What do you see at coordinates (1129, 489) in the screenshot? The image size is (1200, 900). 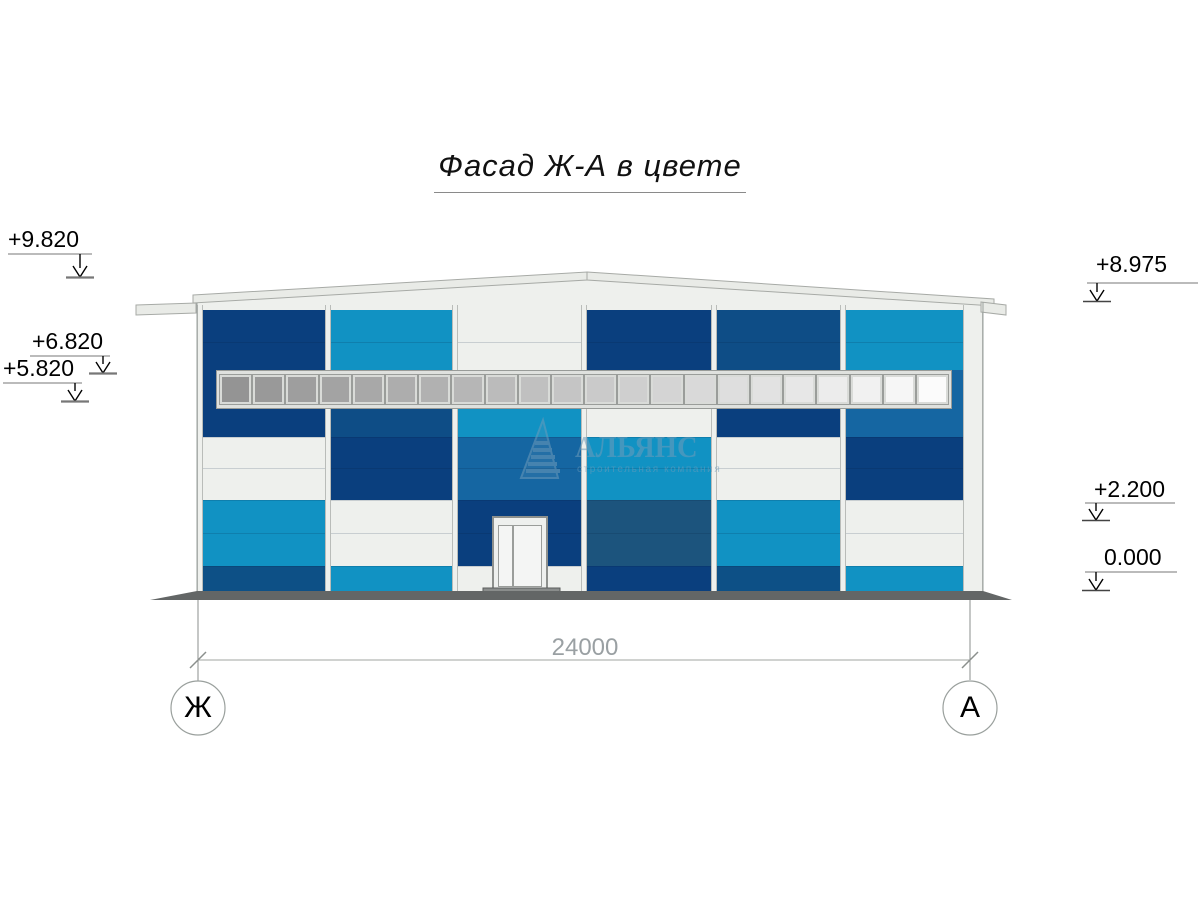 I see `elevation-label-2200: +2.200` at bounding box center [1129, 489].